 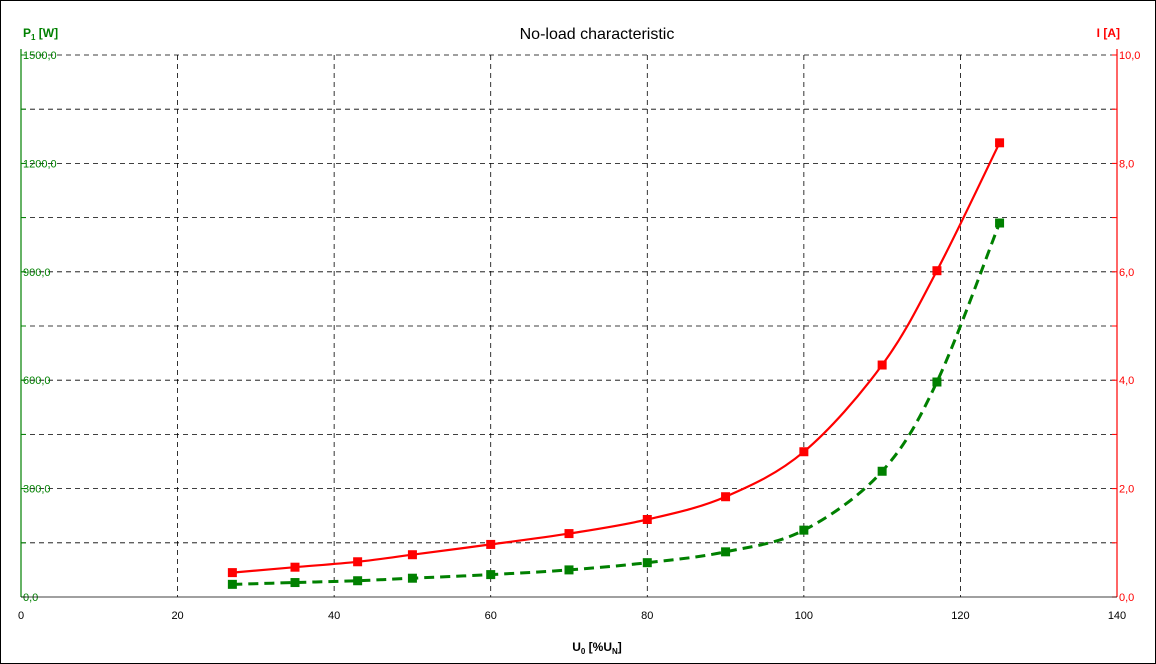 I want to click on x-tick-label: 0, so click(x=21, y=616).